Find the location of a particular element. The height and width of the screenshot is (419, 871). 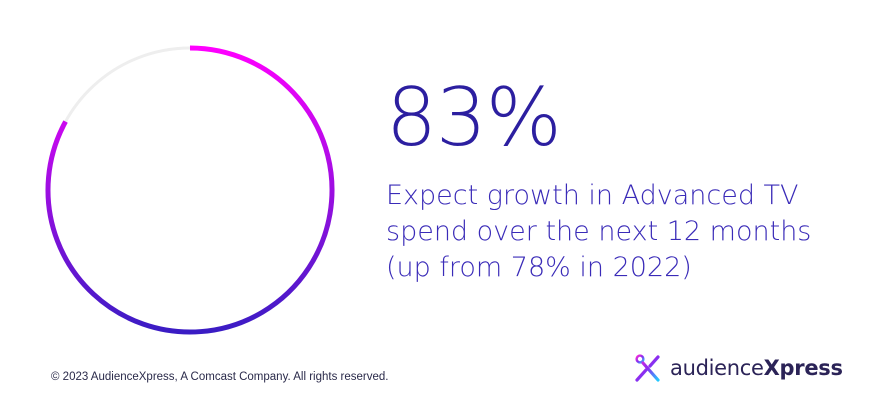

logo-wordmark: audienceXpress is located at coordinates (756, 368).